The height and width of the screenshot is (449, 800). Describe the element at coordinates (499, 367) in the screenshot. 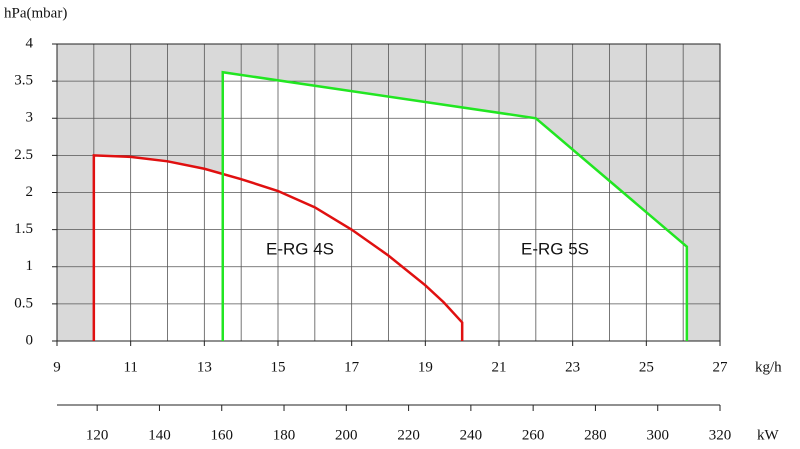

I see `x-tick-label: 21` at that location.